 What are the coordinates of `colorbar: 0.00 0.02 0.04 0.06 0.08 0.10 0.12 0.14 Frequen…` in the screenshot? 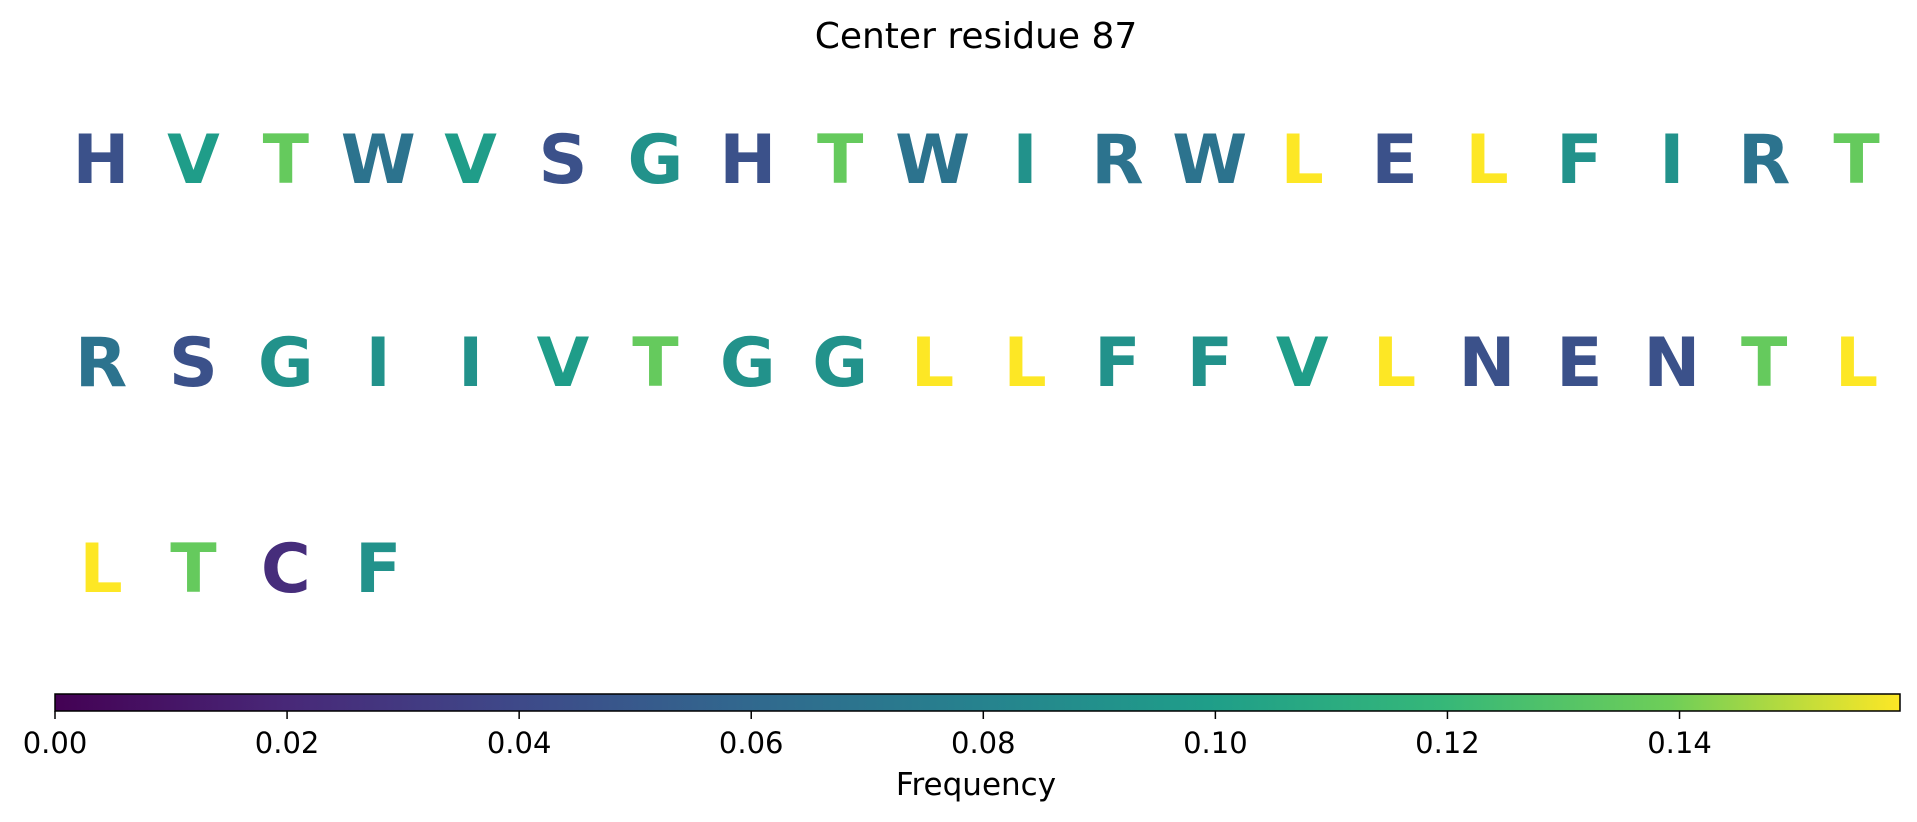 It's located at (962, 748).